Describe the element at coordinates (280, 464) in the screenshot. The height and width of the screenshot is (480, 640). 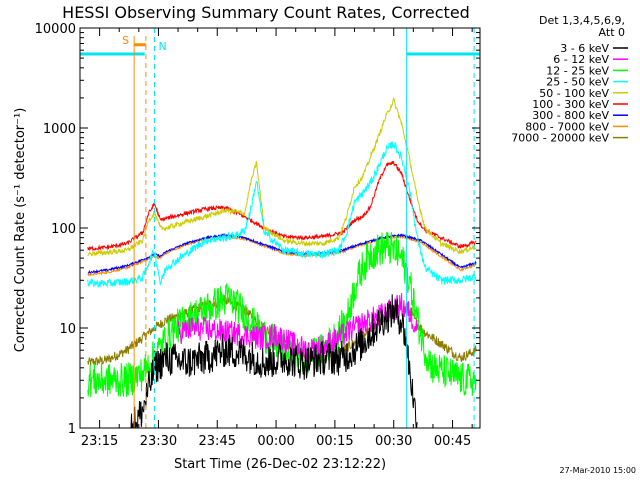
I see `x-axis-label: Start Time (26-Dec-02 23:12:22)` at that location.